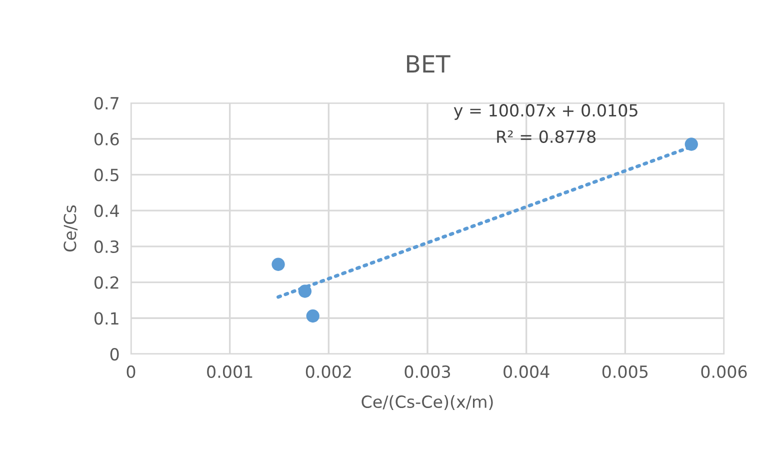 Image resolution: width=783 pixels, height=474 pixels. What do you see at coordinates (428, 63) in the screenshot?
I see `chart-title: BET` at bounding box center [428, 63].